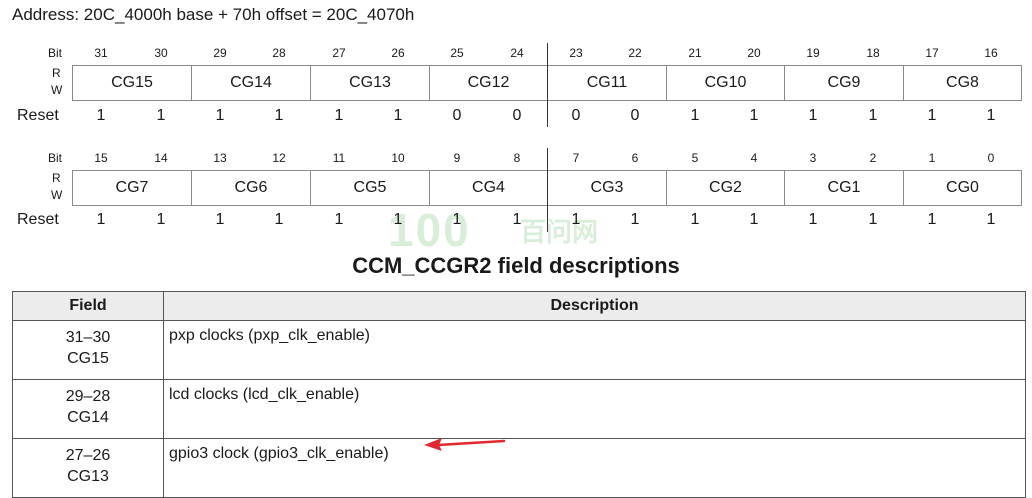 Image resolution: width=1032 pixels, height=498 pixels. Describe the element at coordinates (88, 417) in the screenshot. I see `field-name: CG14` at that location.